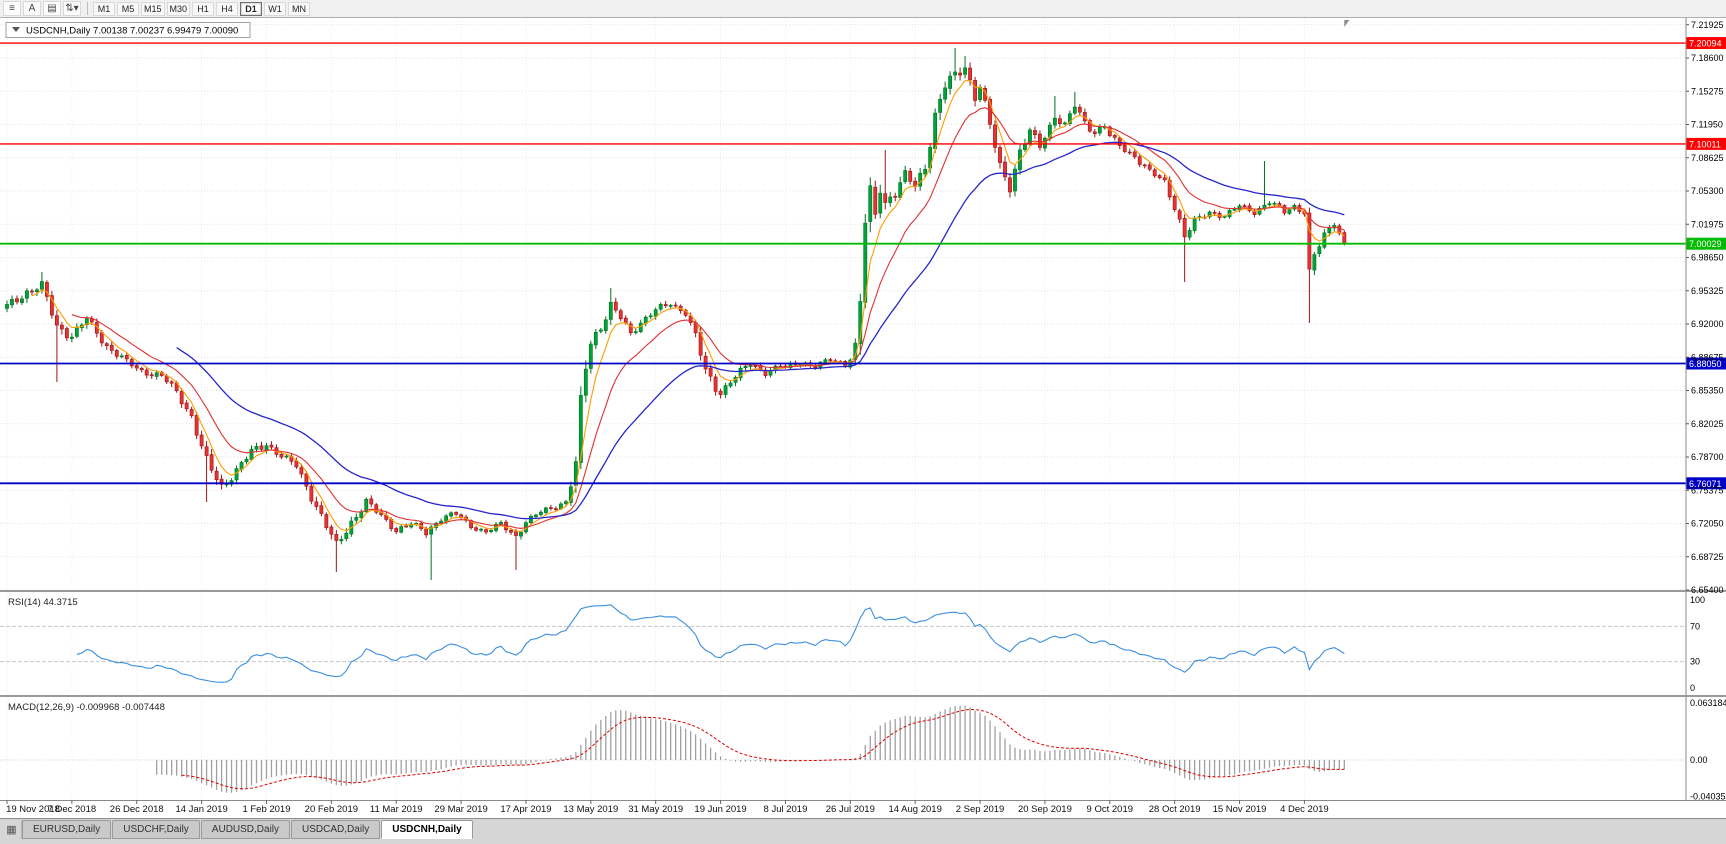  I want to click on timeframe-button-h4: H4, so click(227, 8).